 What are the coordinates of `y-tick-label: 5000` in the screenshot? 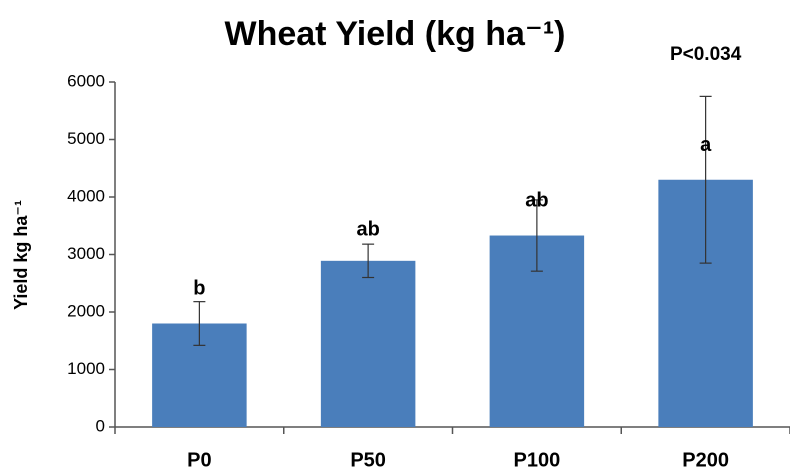 It's located at (86, 138).